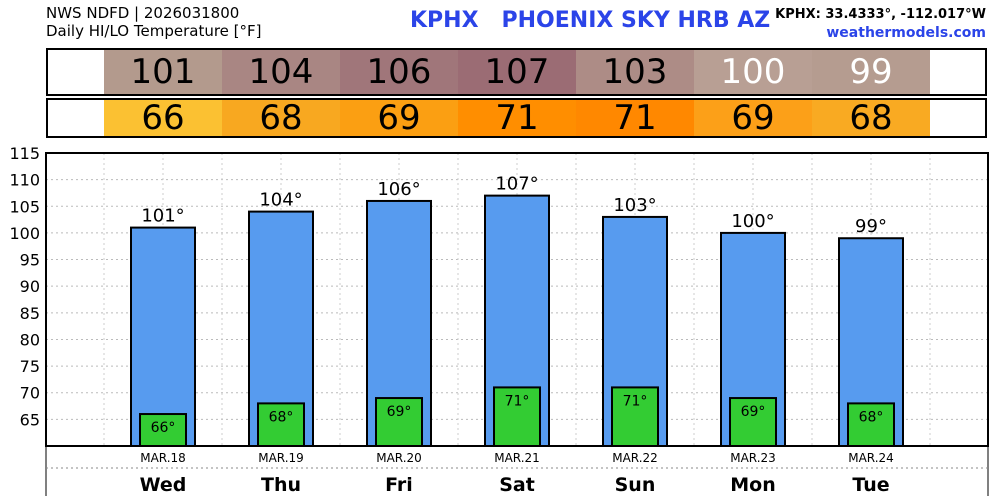 The width and height of the screenshot is (1000, 500). Describe the element at coordinates (517, 485) in the screenshot. I see `day-label: Sat` at that location.